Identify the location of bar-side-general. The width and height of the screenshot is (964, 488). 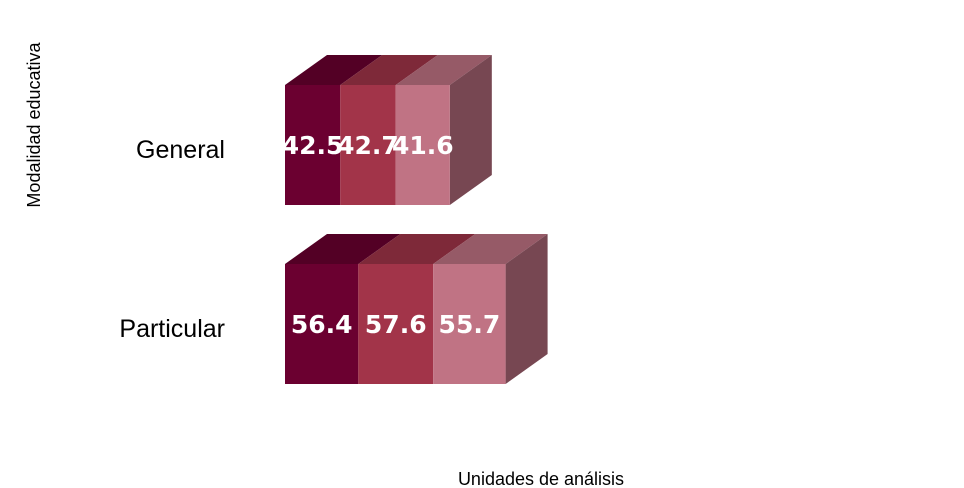
(470, 130).